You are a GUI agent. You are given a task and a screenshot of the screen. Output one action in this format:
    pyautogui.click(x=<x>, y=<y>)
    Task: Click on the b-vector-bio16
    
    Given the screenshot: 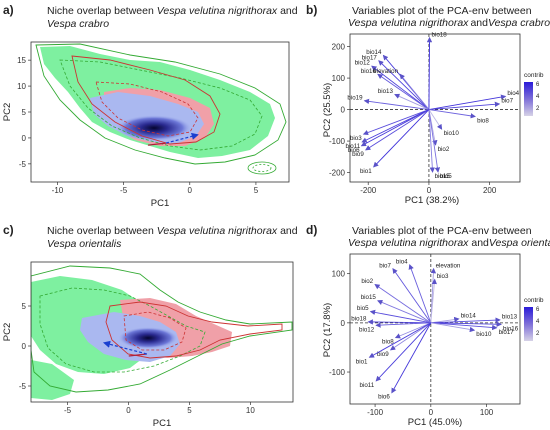 What is the action you would take?
    pyautogui.click(x=403, y=91)
    